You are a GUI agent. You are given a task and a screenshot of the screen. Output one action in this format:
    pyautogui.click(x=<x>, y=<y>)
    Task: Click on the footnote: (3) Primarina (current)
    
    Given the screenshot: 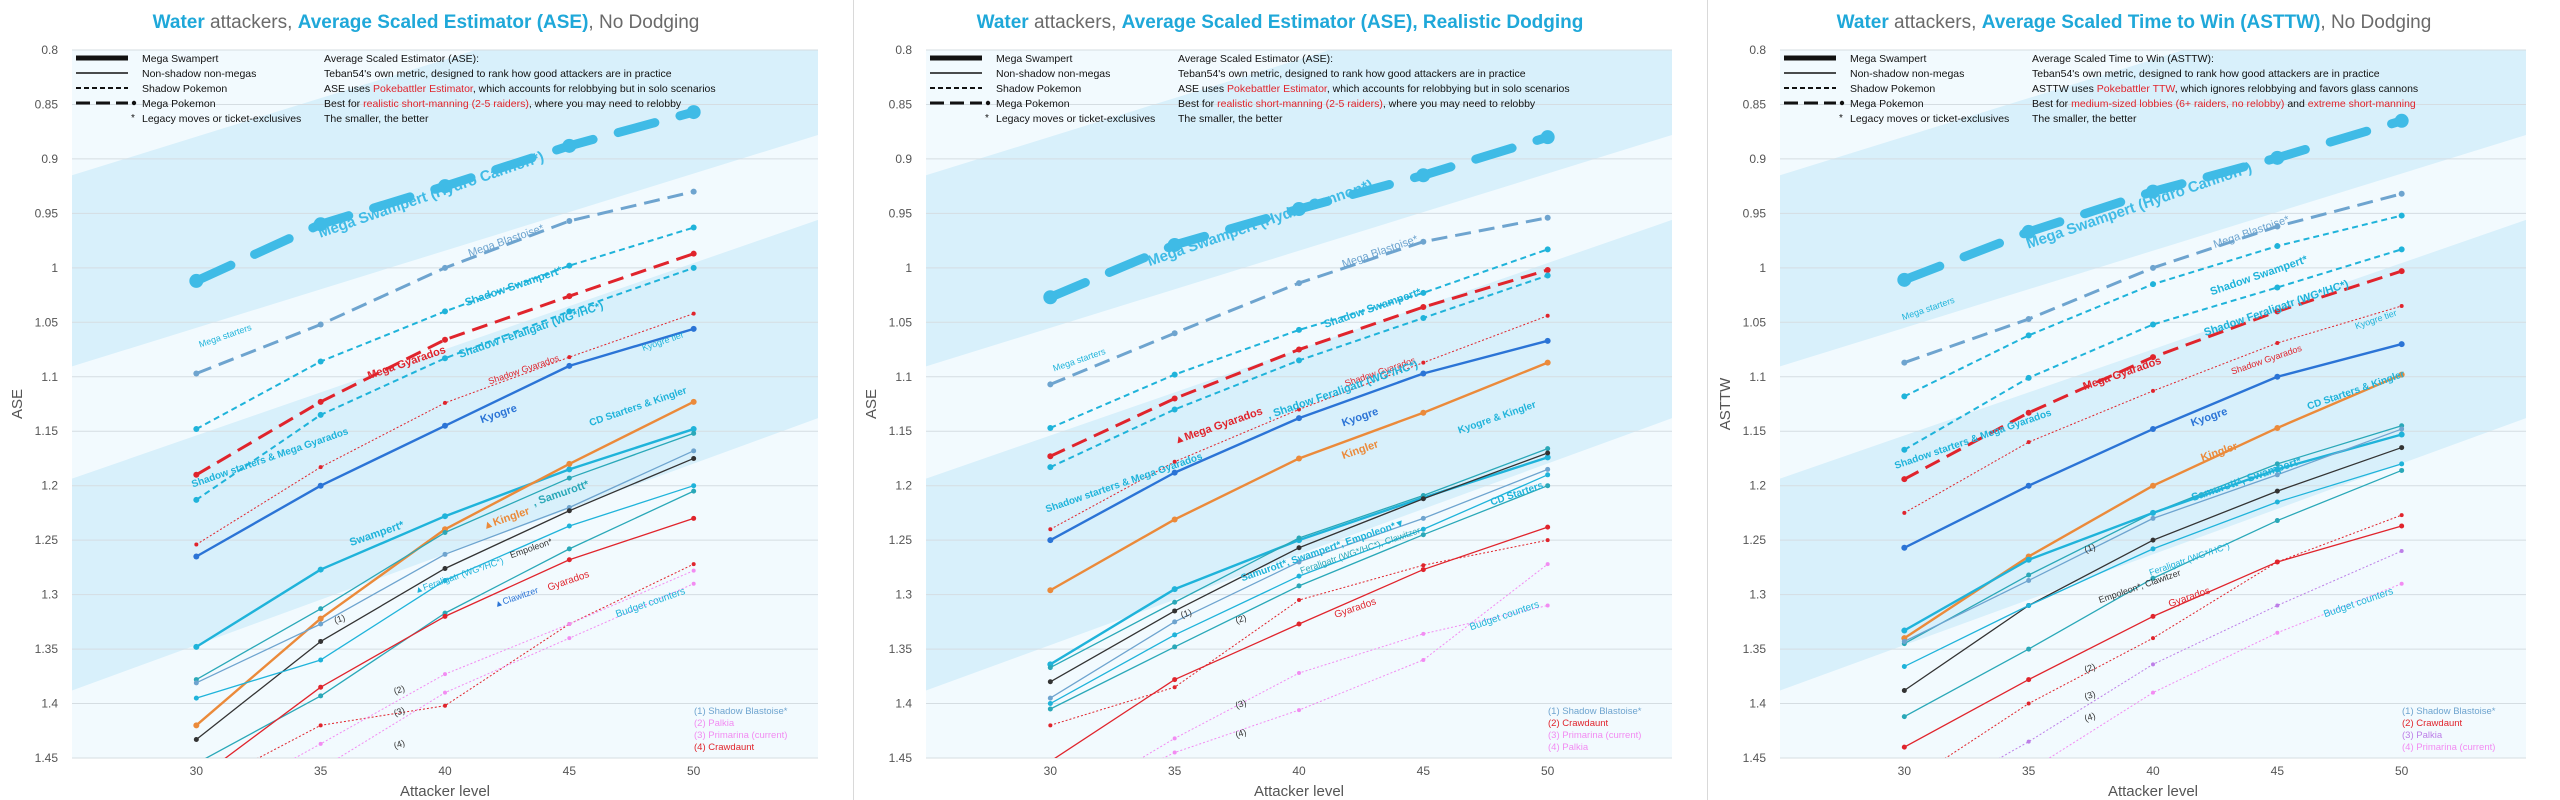 What is the action you would take?
    pyautogui.click(x=1594, y=735)
    